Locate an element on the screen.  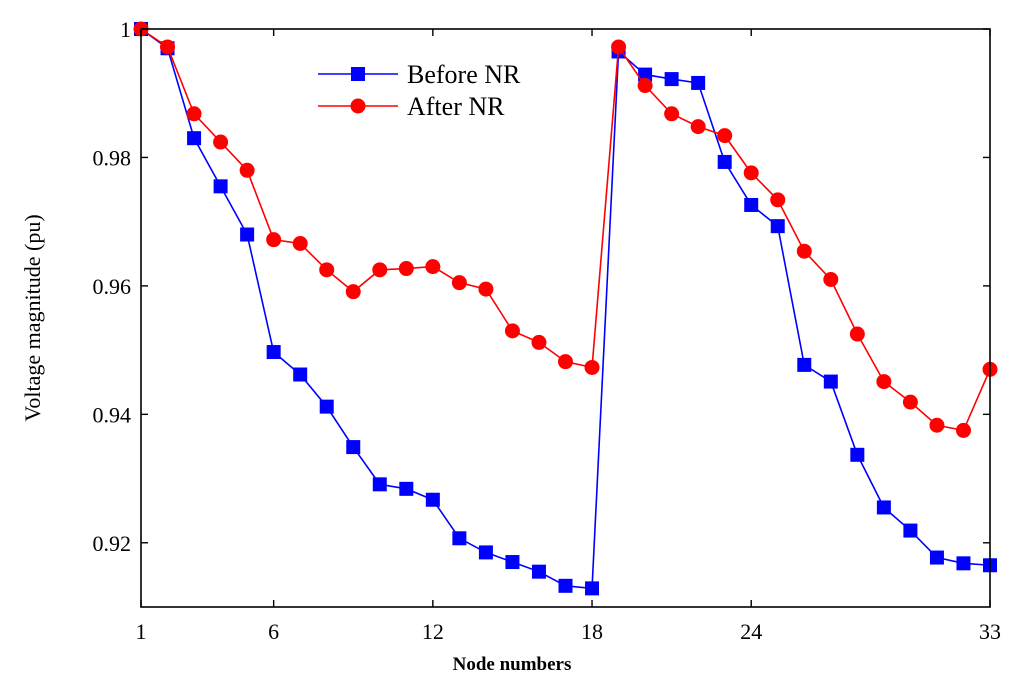
x-tick-label: 6 is located at coordinates (273, 631).